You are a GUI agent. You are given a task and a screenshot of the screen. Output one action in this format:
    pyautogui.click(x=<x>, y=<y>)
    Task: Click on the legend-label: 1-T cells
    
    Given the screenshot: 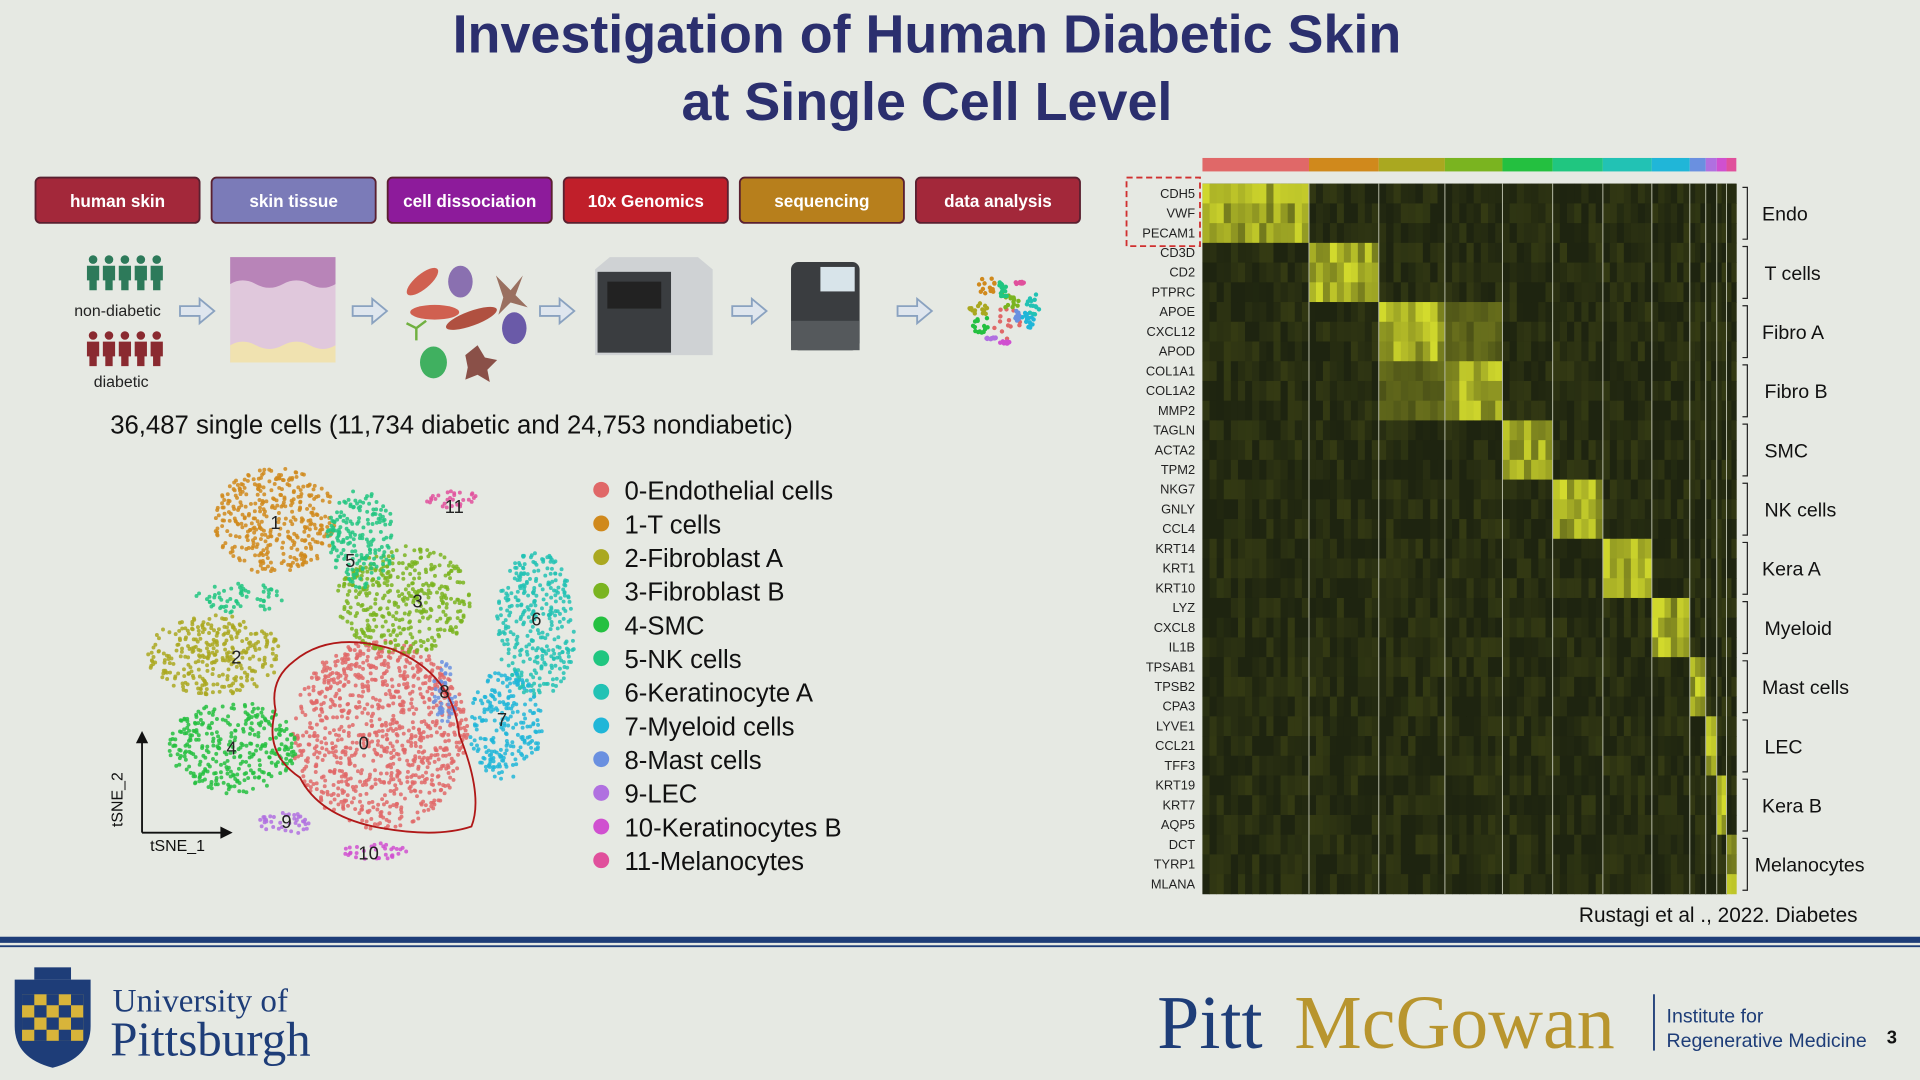 What is the action you would take?
    pyautogui.click(x=672, y=525)
    